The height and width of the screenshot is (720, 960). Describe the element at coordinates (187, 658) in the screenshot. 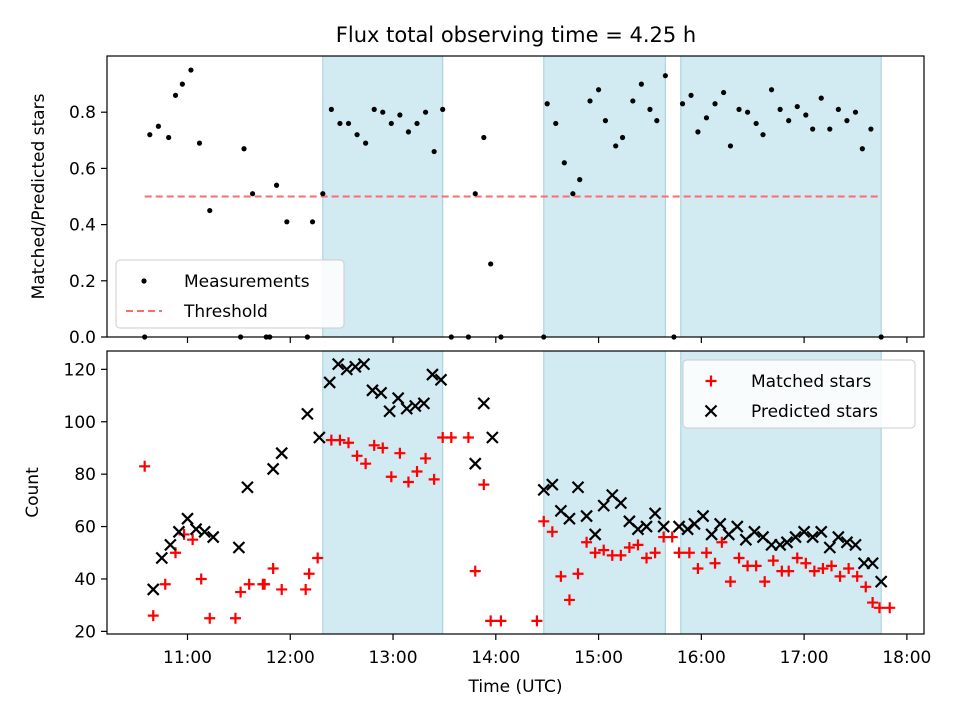

I see `x-tick-label: 11:00` at that location.